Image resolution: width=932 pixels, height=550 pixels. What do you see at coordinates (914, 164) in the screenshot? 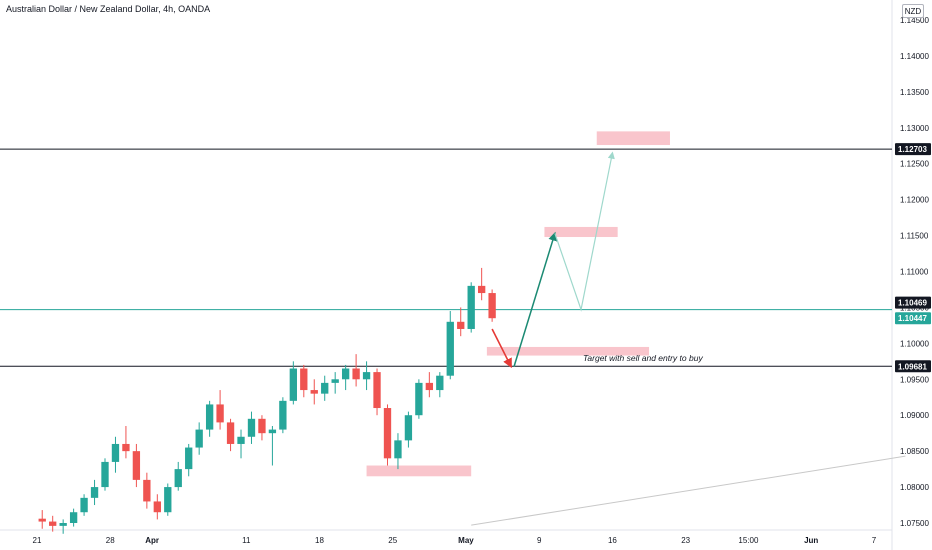
I see `y-tick-label: 1.12500` at bounding box center [914, 164].